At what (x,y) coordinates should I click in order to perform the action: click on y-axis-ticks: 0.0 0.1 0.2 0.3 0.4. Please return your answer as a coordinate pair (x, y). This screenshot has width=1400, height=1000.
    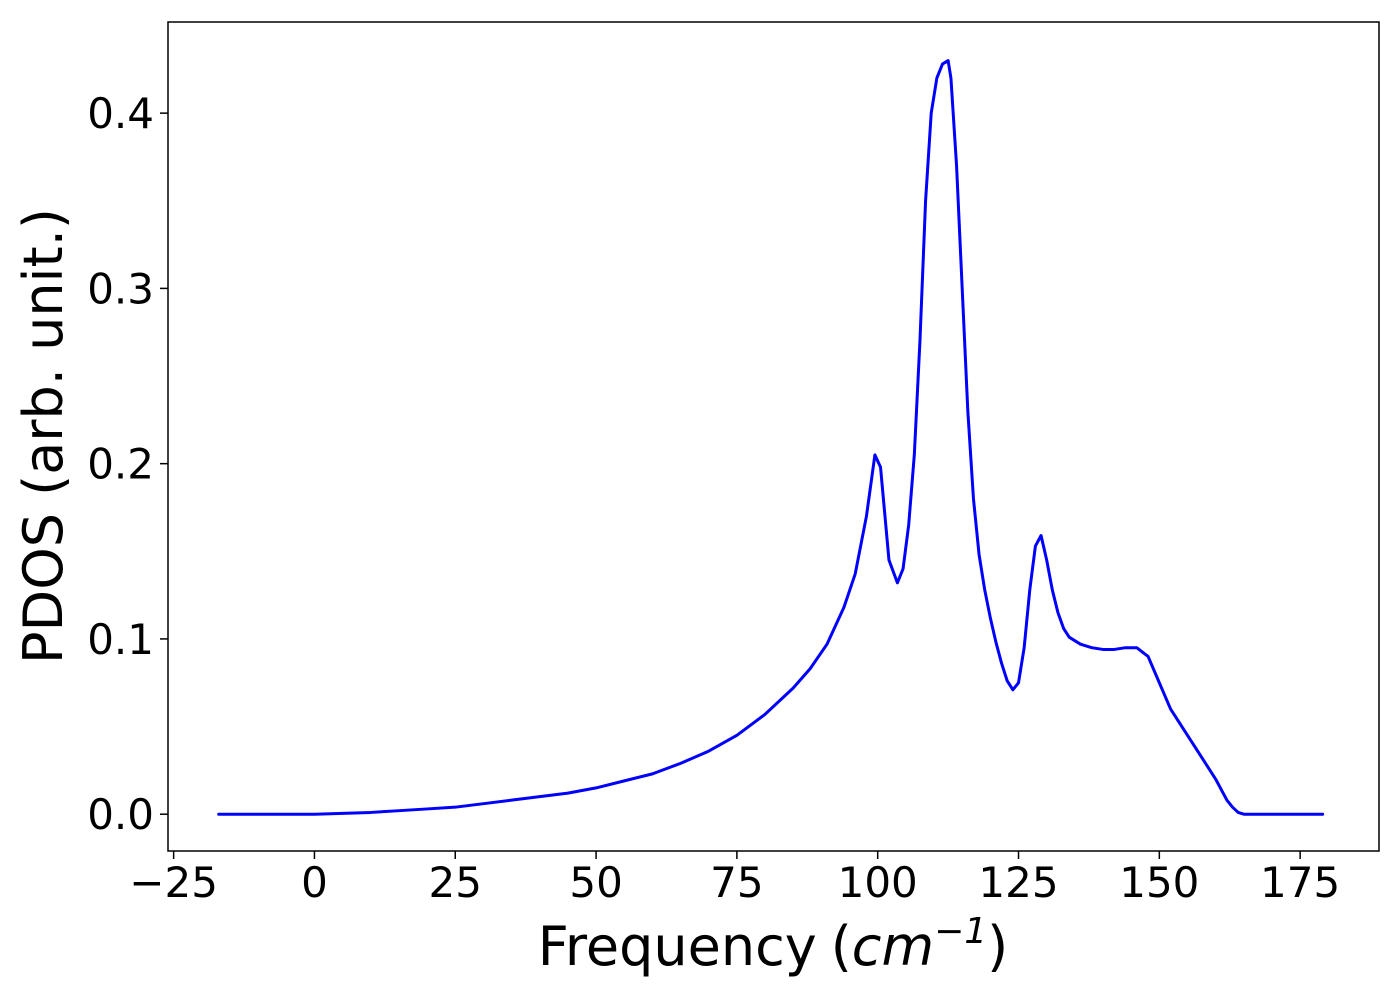
    Looking at the image, I should click on (127, 464).